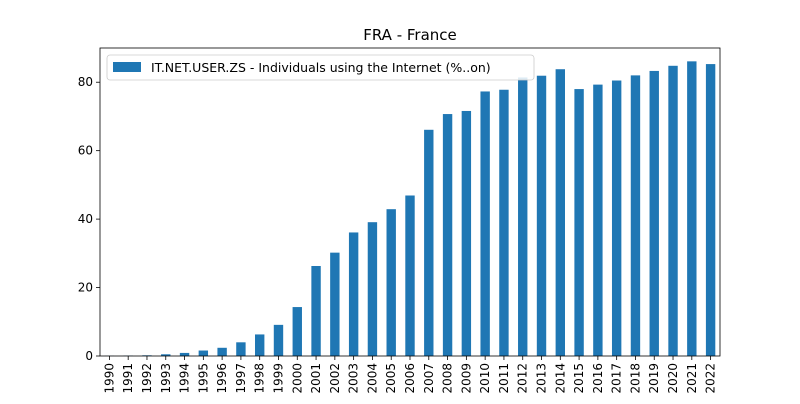 The height and width of the screenshot is (404, 800). Describe the element at coordinates (542, 378) in the screenshot. I see `x-tick-label-2013: 2013` at that location.